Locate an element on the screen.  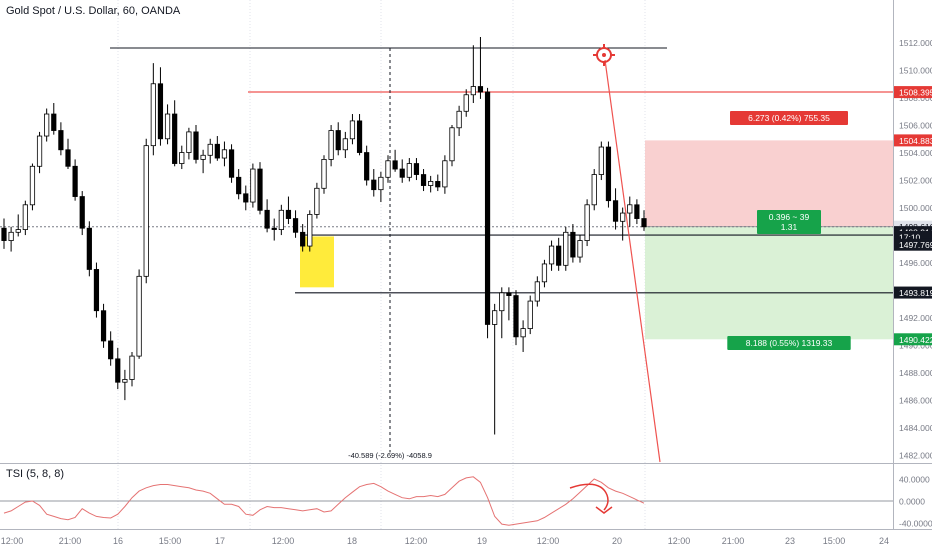
price-tick-label: 1506.000 is located at coordinates (915, 126).